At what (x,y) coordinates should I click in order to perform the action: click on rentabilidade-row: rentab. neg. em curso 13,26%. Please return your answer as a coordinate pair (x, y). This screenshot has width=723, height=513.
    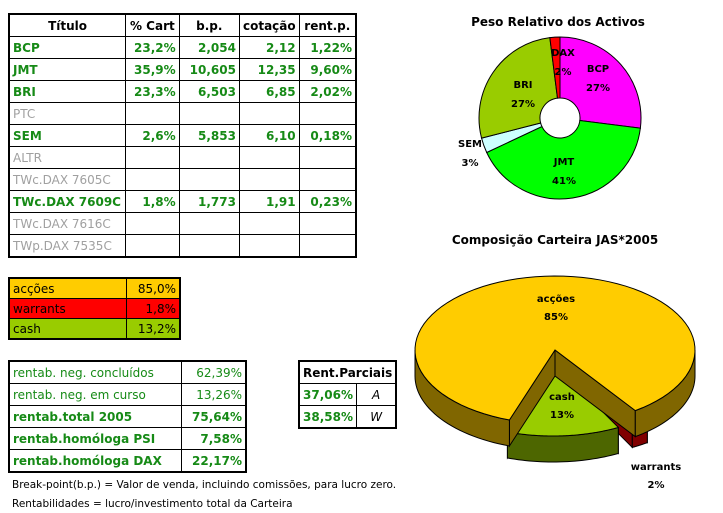
    Looking at the image, I should click on (127, 394).